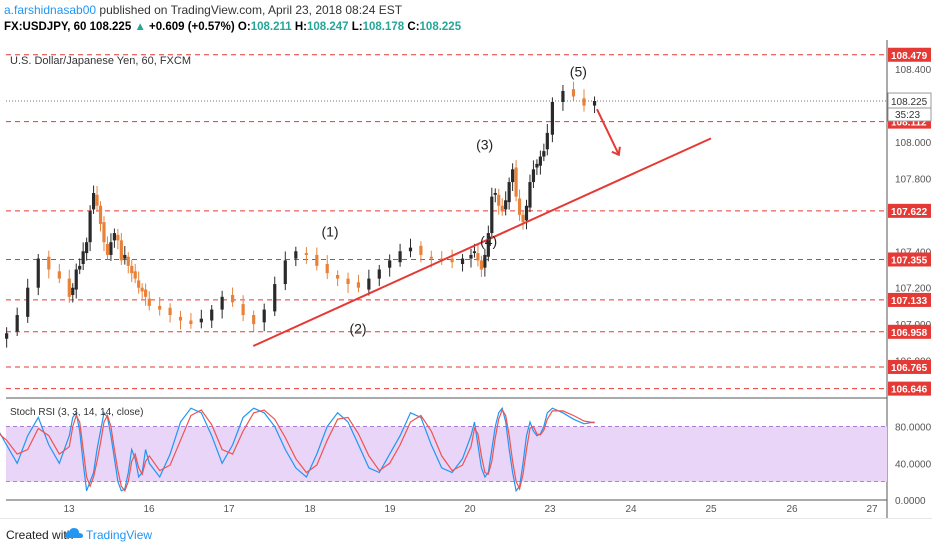 This screenshot has height=551, width=932. I want to click on x-tick-label: 24, so click(631, 509).